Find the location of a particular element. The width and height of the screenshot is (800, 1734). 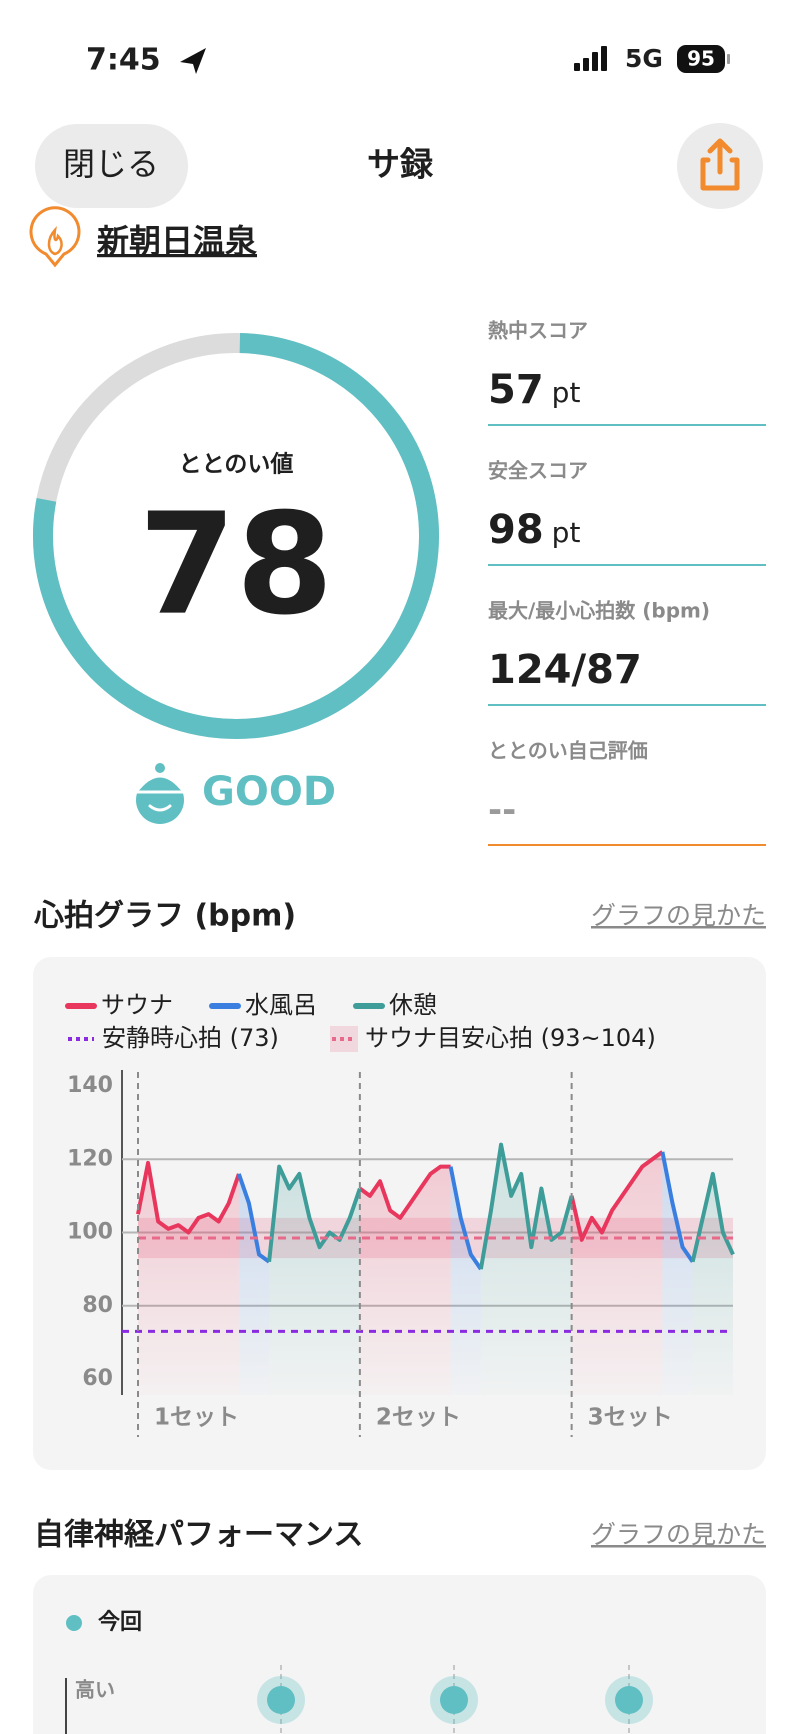

share-icon is located at coordinates (720, 164).